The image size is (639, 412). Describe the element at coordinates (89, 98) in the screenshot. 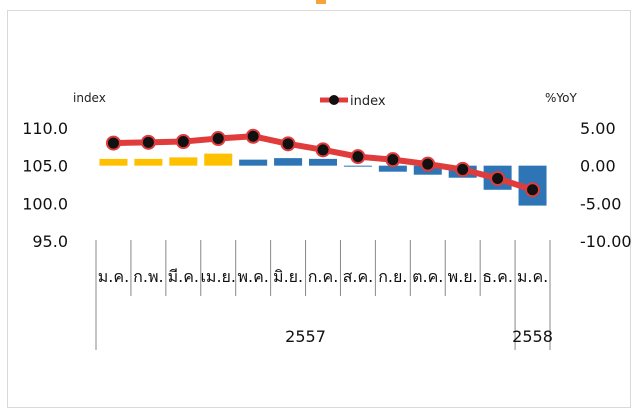

I see `left-axis-unit: index` at that location.